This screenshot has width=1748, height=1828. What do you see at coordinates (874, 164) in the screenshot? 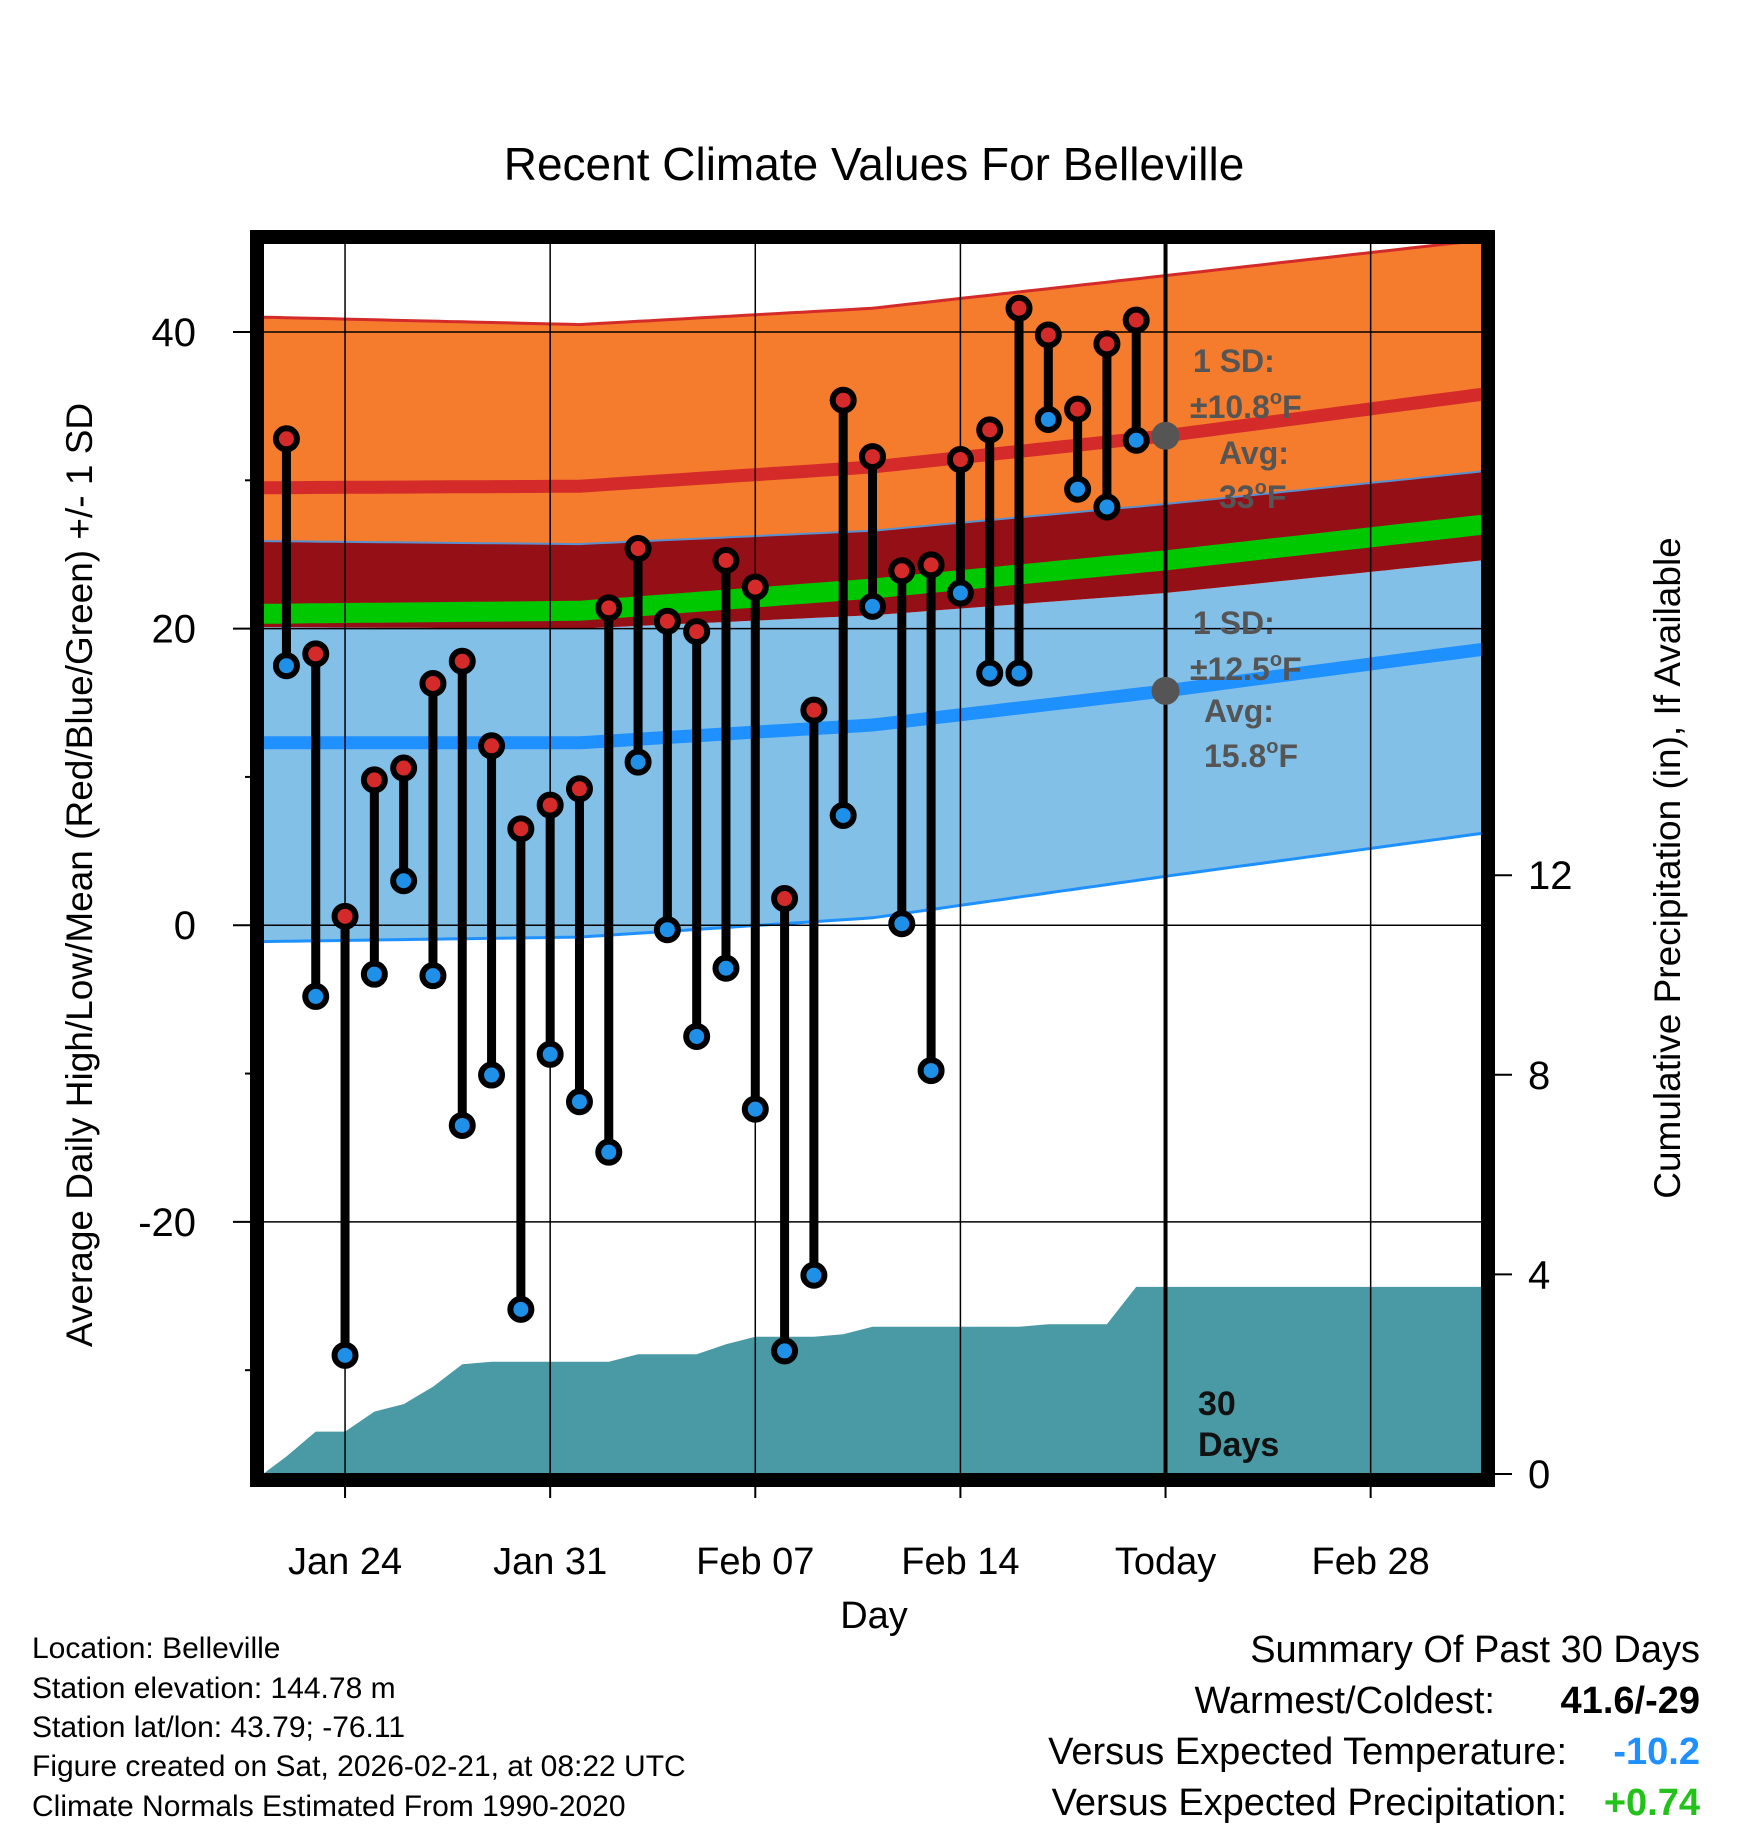
I see `chart-title: Recent Climate Values For Belleville` at bounding box center [874, 164].